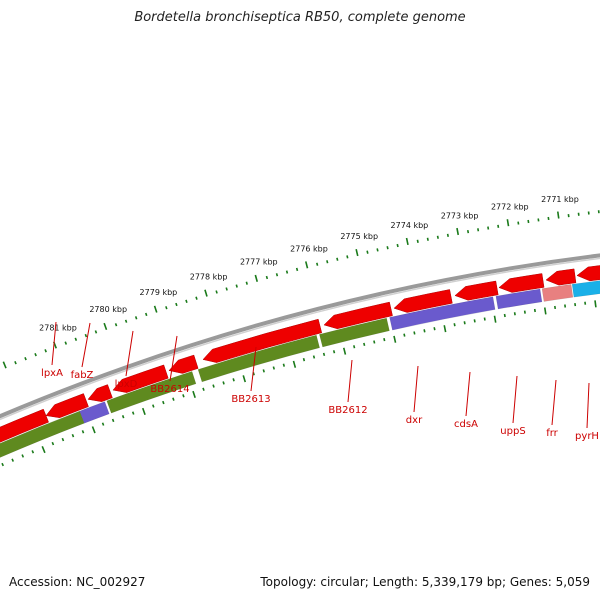 The image size is (600, 600). I want to click on leader-line-frr, so click(554, 402).